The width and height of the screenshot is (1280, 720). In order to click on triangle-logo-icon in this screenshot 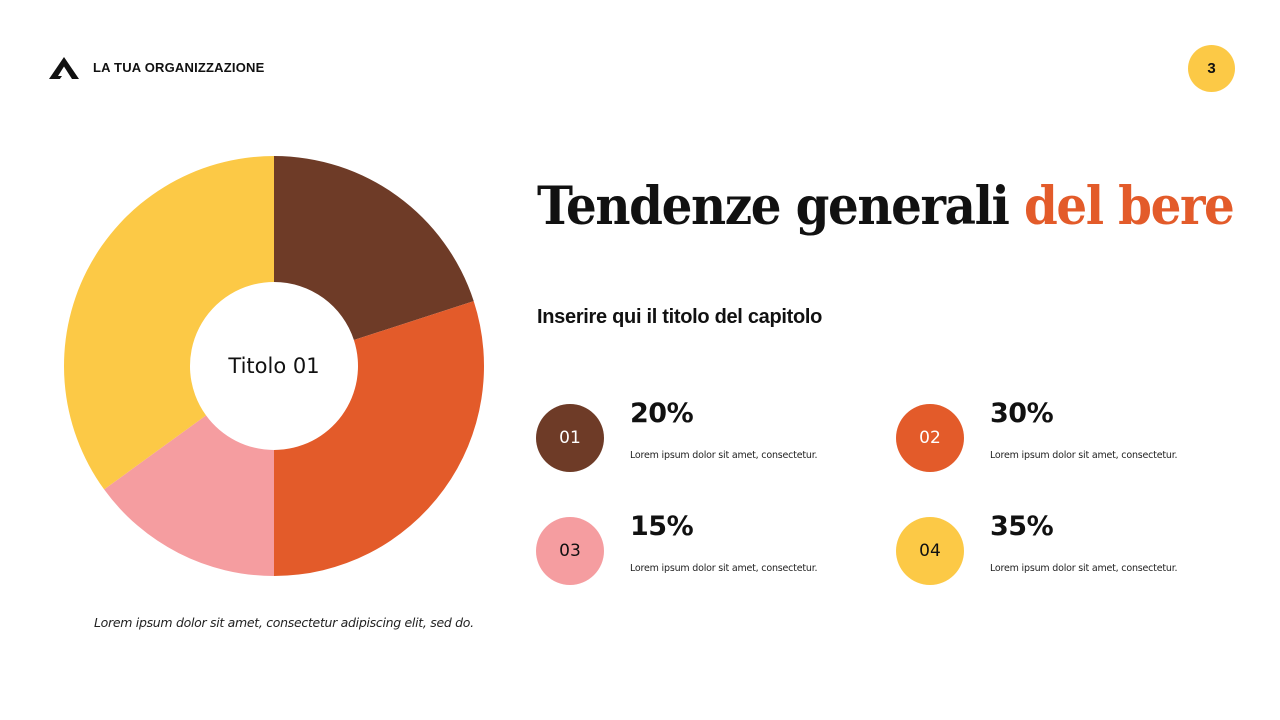, I will do `click(64, 68)`.